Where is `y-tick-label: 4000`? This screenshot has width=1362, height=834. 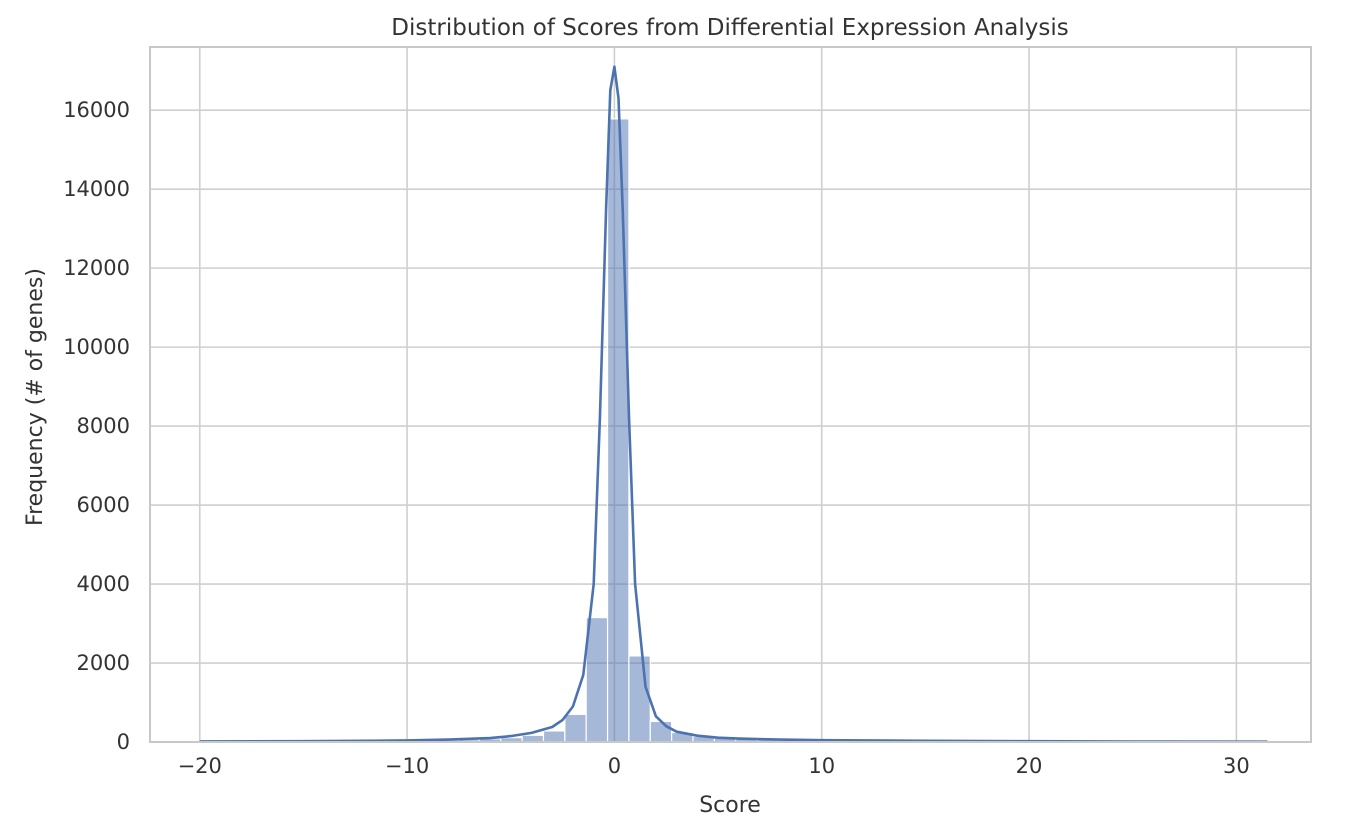
y-tick-label: 4000 is located at coordinates (103, 584).